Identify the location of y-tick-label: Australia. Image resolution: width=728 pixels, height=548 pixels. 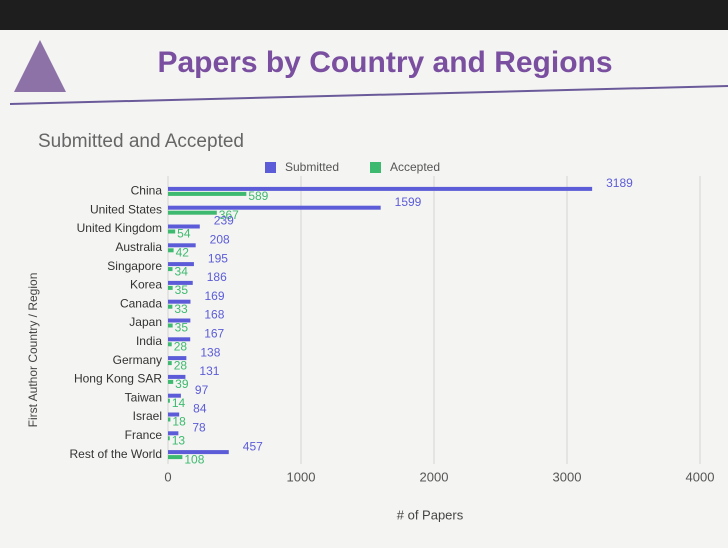
(138, 247).